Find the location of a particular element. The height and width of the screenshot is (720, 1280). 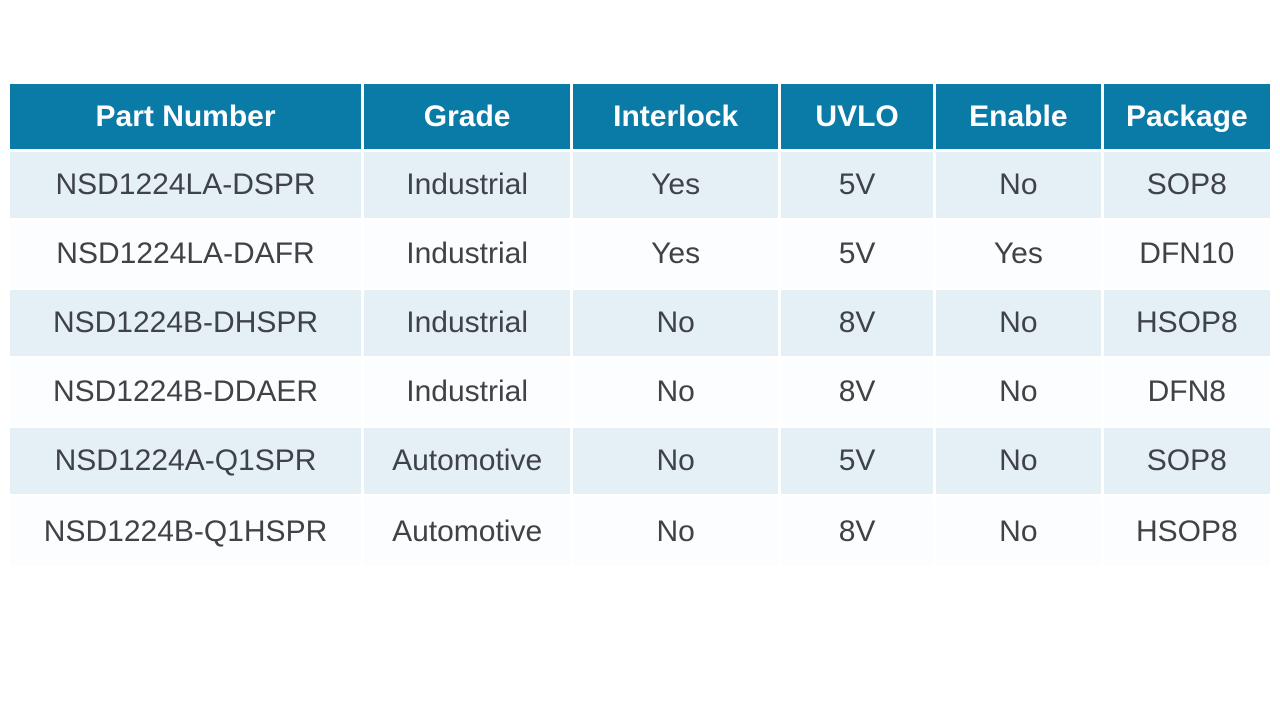

column-header-enable: Enable is located at coordinates (1020, 118).